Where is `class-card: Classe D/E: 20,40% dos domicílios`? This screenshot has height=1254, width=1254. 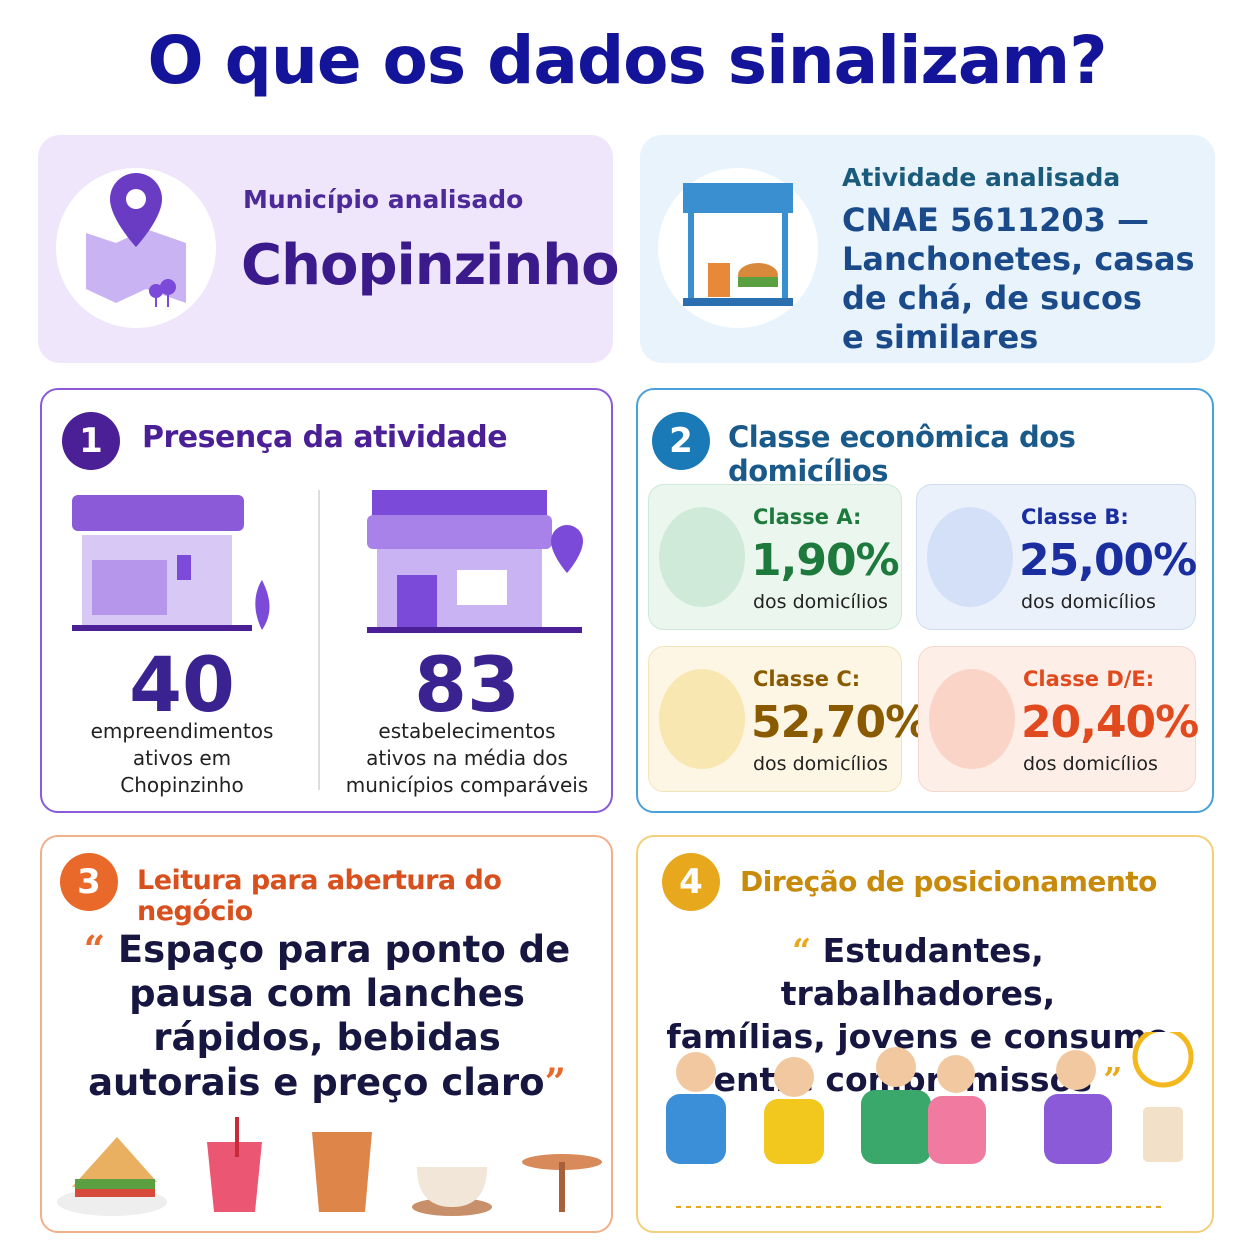 class-card: Classe D/E: 20,40% dos domicílios is located at coordinates (1058, 719).